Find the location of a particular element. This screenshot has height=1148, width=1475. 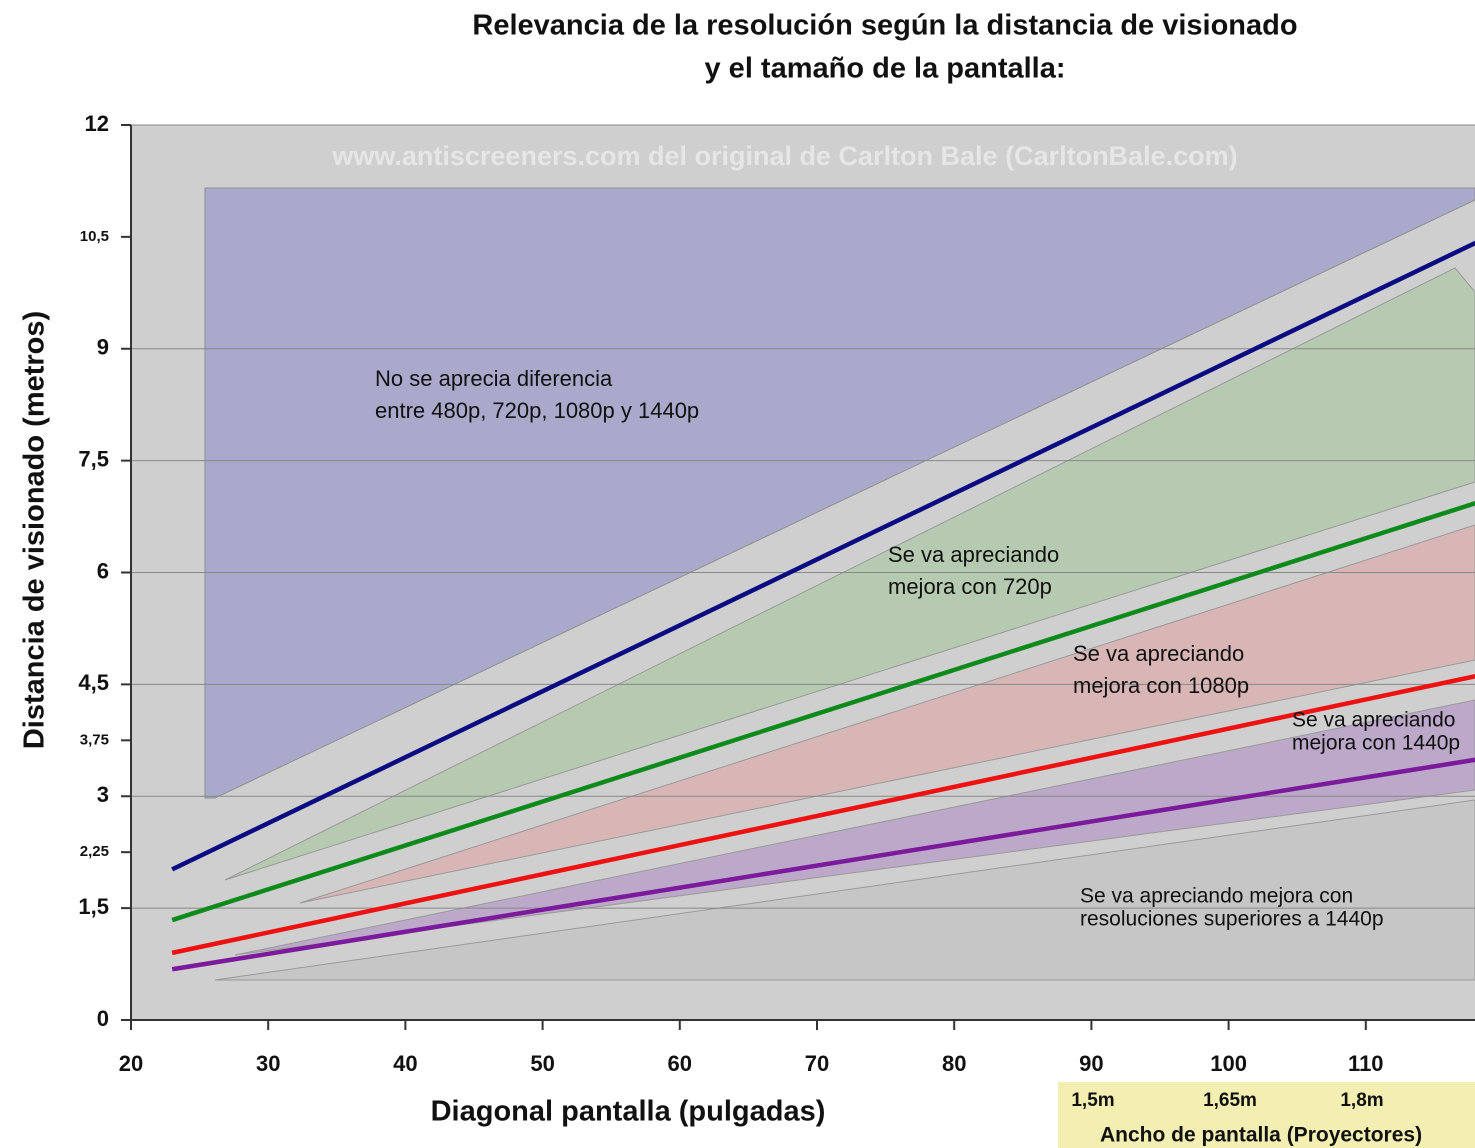

annotation: mejora con 1440p is located at coordinates (1376, 743).